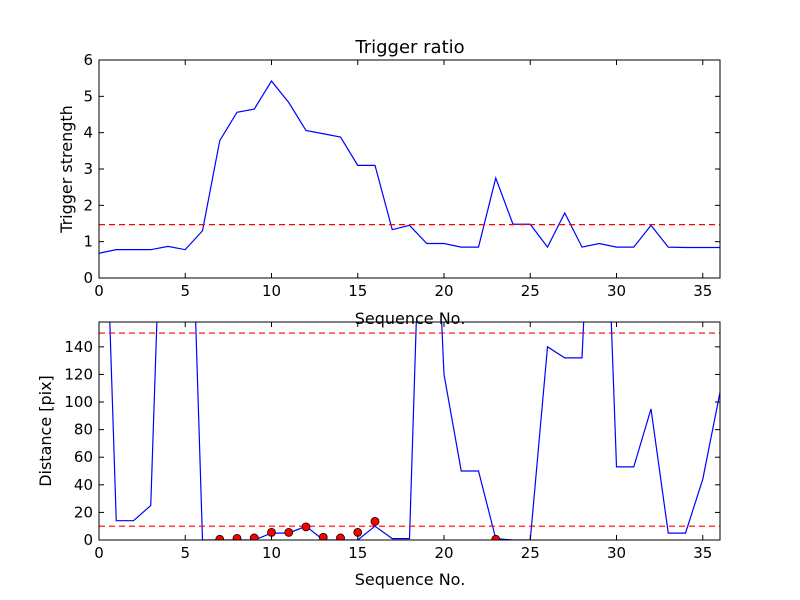  Describe the element at coordinates (83, 512) in the screenshot. I see `y-tick-label: 20` at that location.